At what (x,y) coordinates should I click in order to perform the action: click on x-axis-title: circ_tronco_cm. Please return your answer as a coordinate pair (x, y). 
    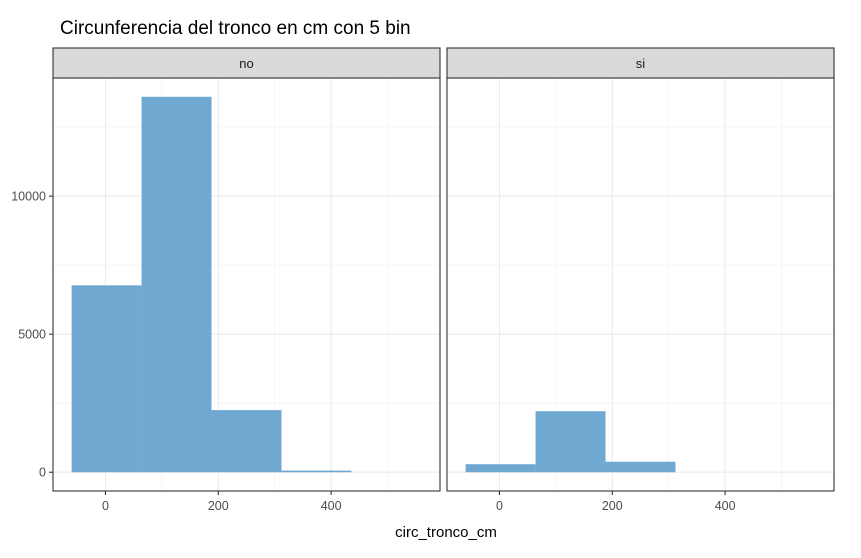
    Looking at the image, I should click on (446, 532).